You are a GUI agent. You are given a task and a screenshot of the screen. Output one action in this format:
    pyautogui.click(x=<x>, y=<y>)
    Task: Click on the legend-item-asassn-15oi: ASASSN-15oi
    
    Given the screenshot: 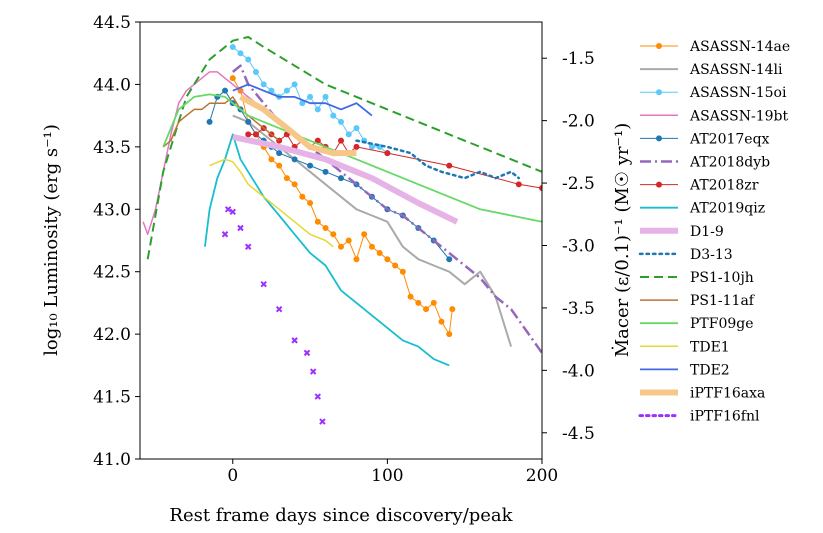 What is the action you would take?
    pyautogui.click(x=713, y=93)
    